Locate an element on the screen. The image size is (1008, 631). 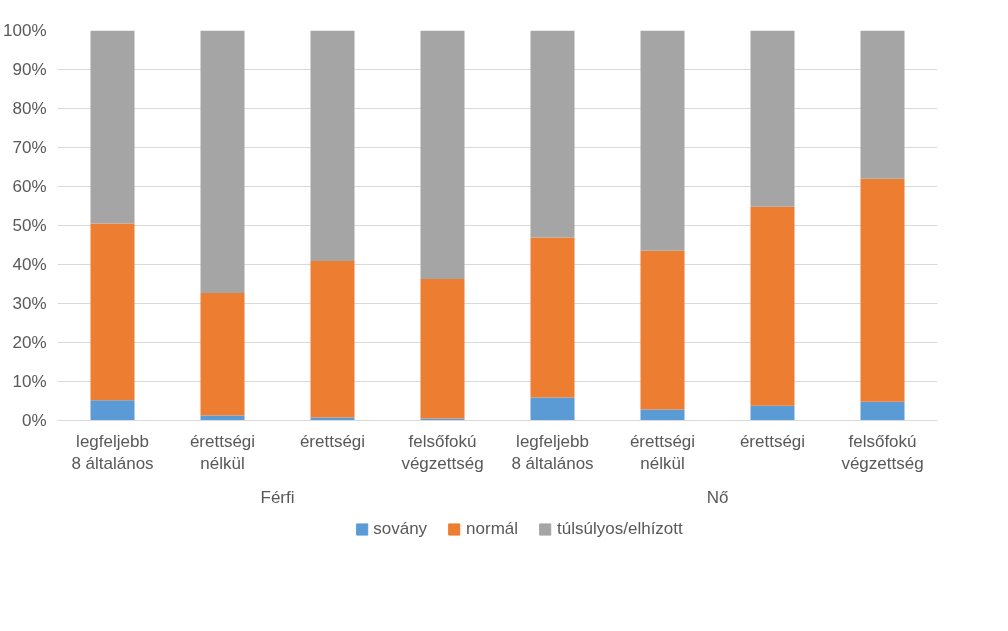
y-tick-label: 20% is located at coordinates (29, 342).